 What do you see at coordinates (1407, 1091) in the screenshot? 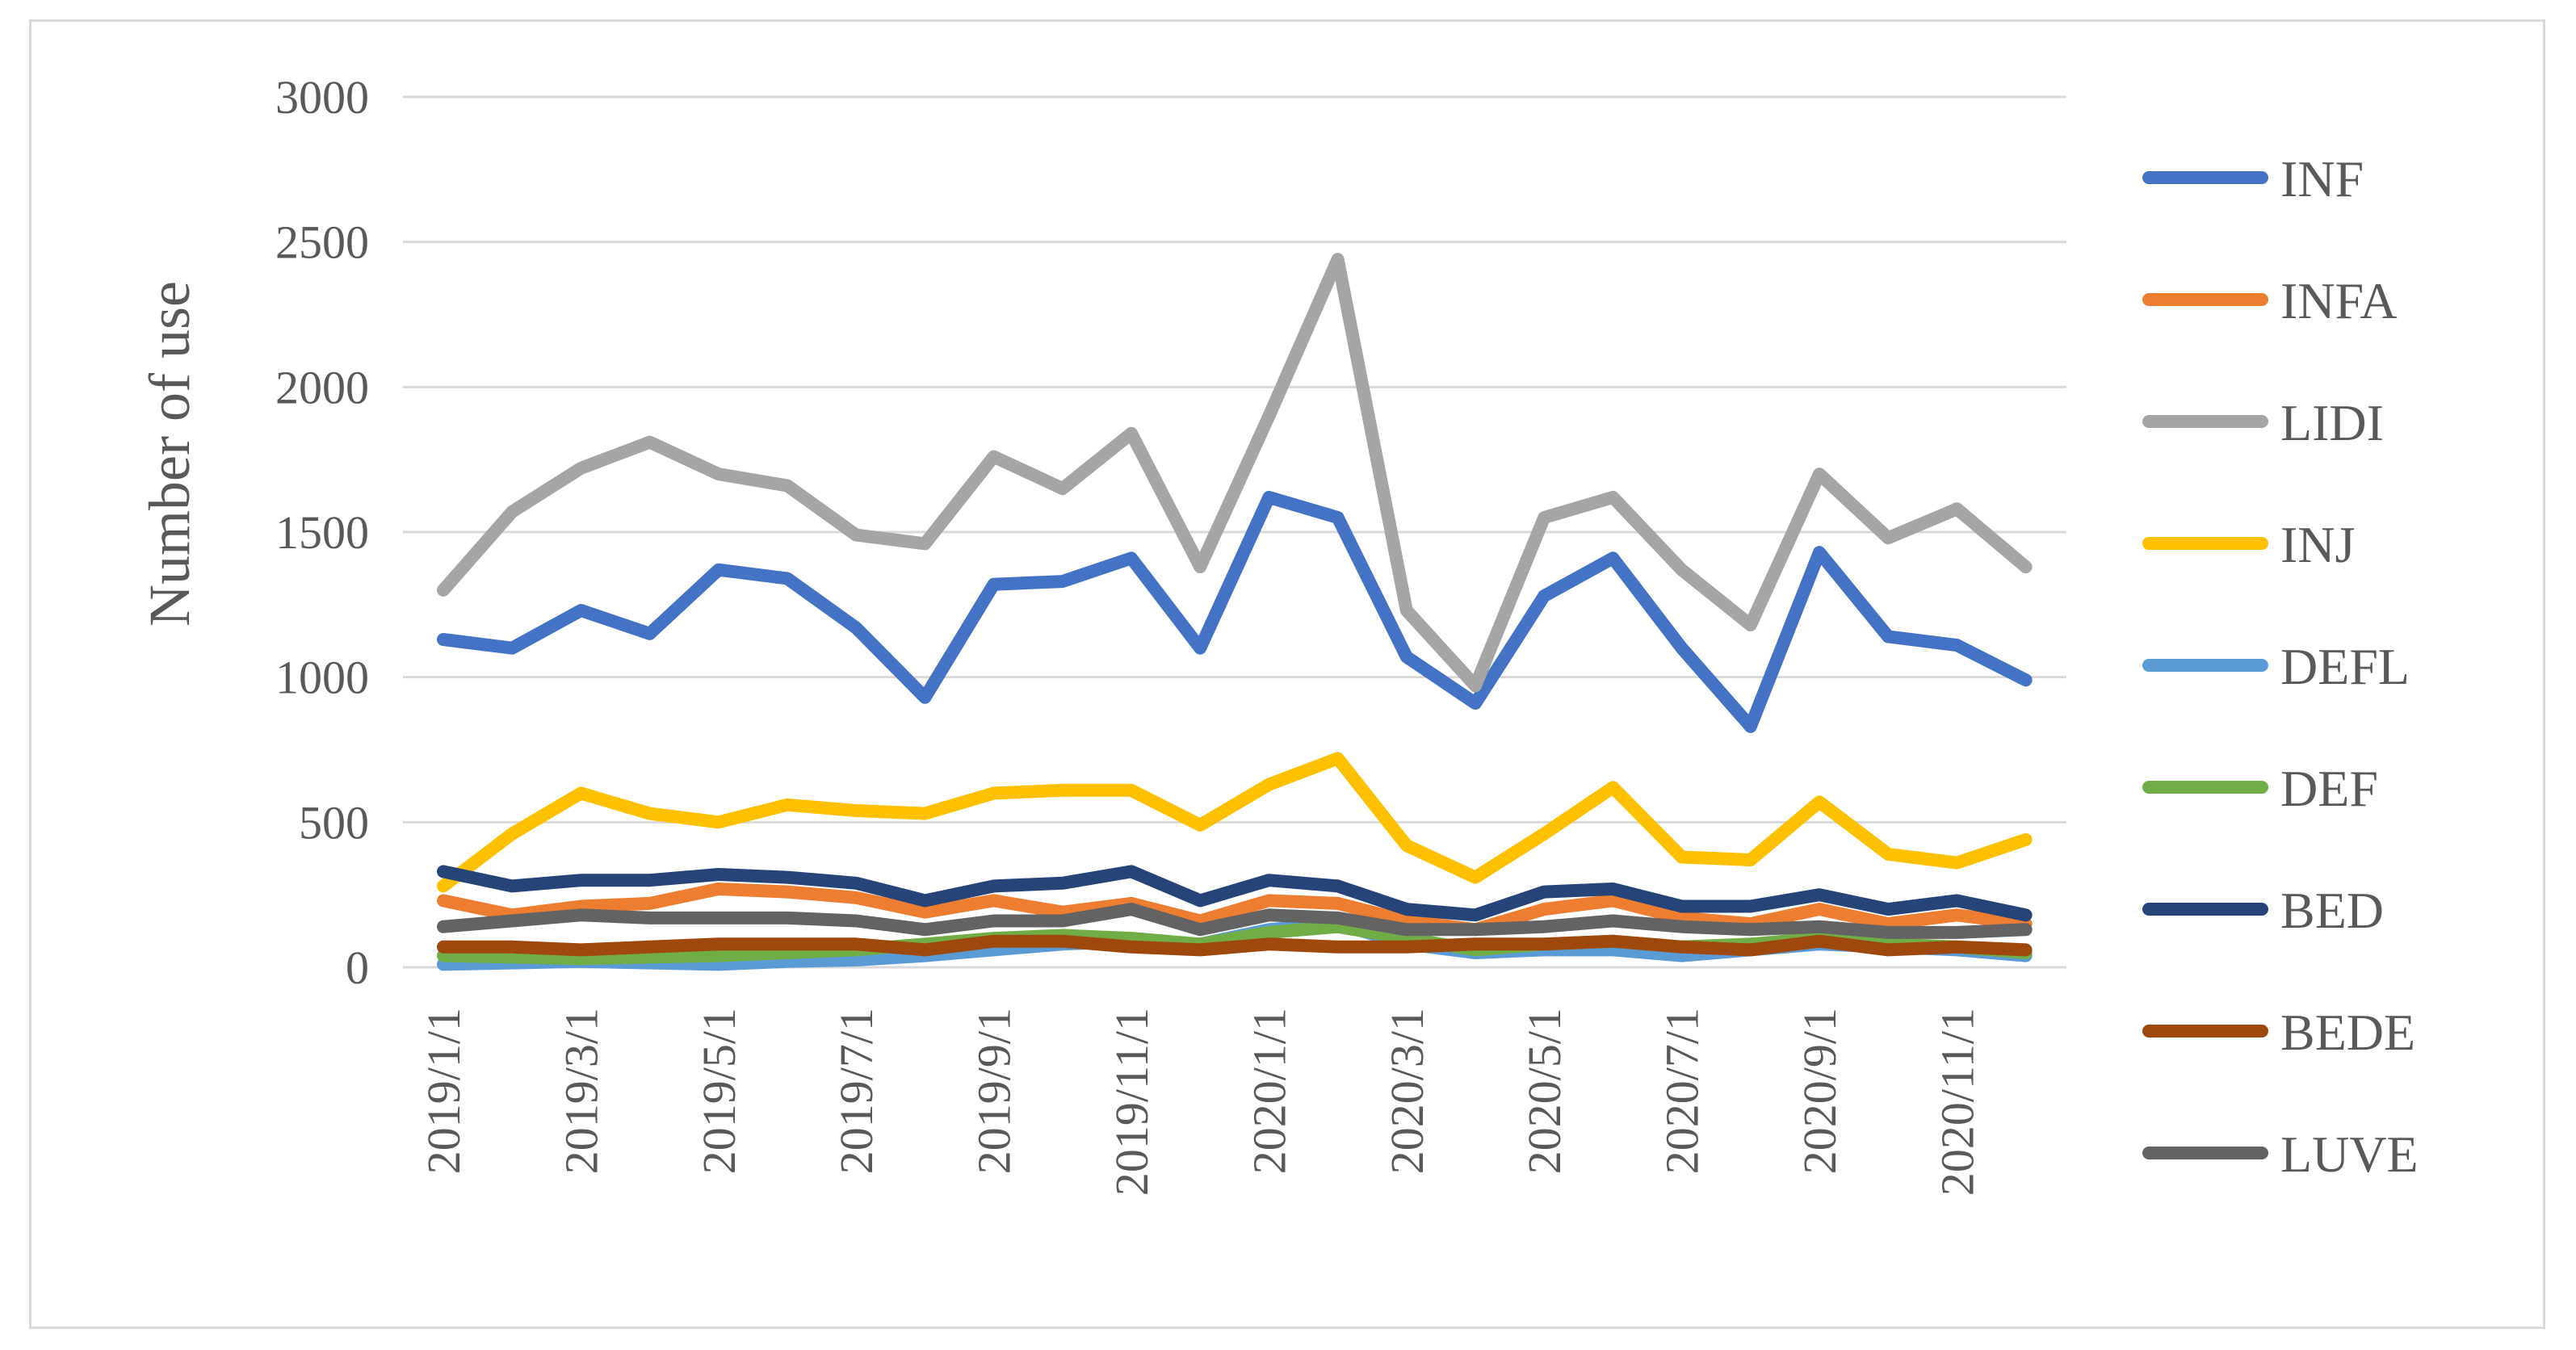
I see `x-tick-label: 2020/3/1` at bounding box center [1407, 1091].